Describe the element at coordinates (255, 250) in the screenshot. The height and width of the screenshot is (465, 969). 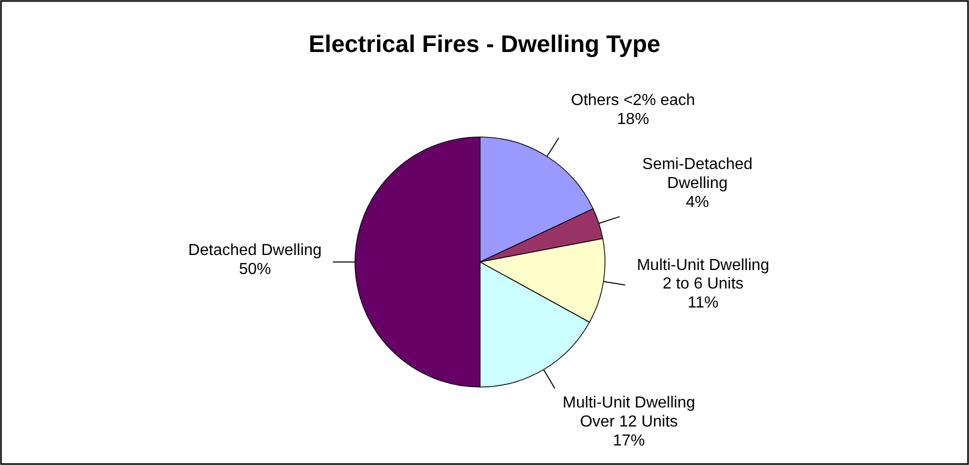
I see `slice-label: Detached Dwelling` at that location.